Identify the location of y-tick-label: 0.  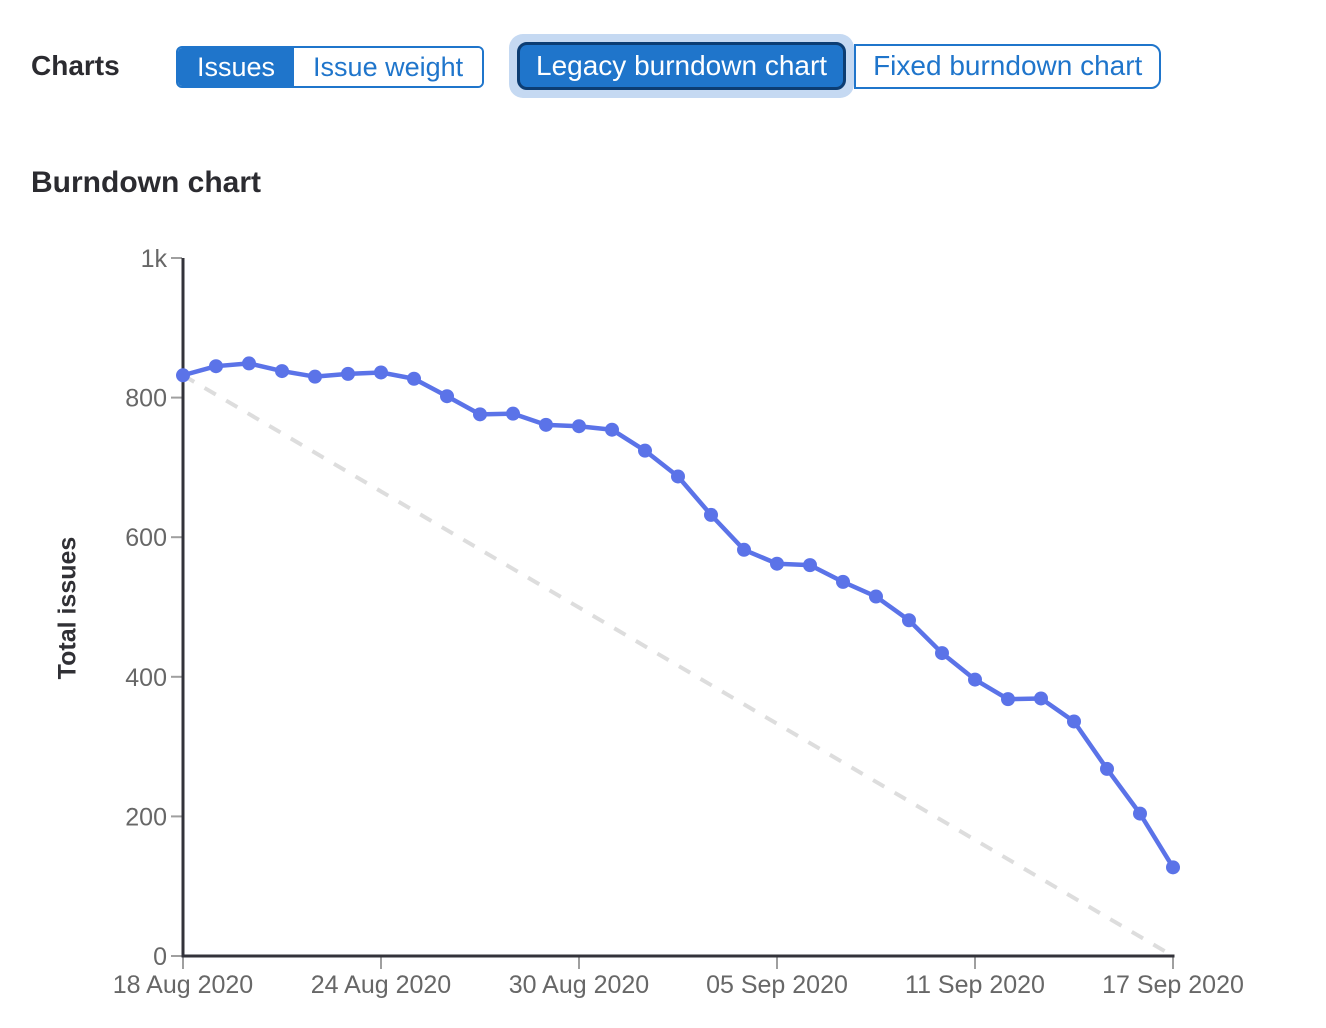
(160, 957).